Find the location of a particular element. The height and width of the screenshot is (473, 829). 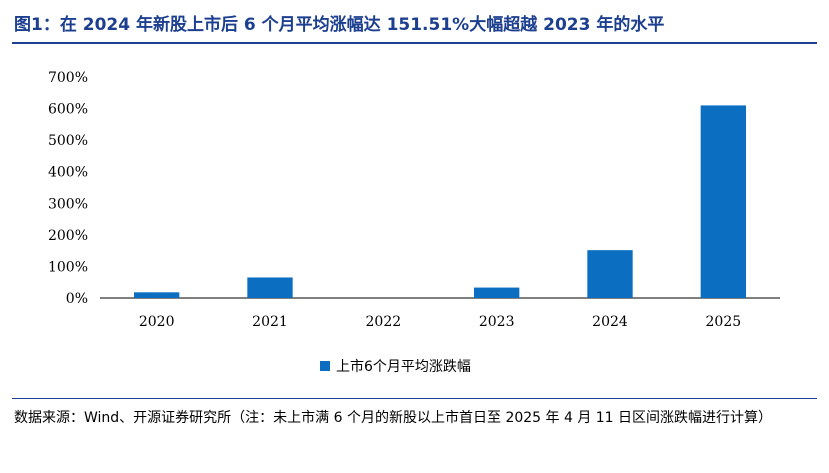

y-tick-label: 200% is located at coordinates (68, 236).